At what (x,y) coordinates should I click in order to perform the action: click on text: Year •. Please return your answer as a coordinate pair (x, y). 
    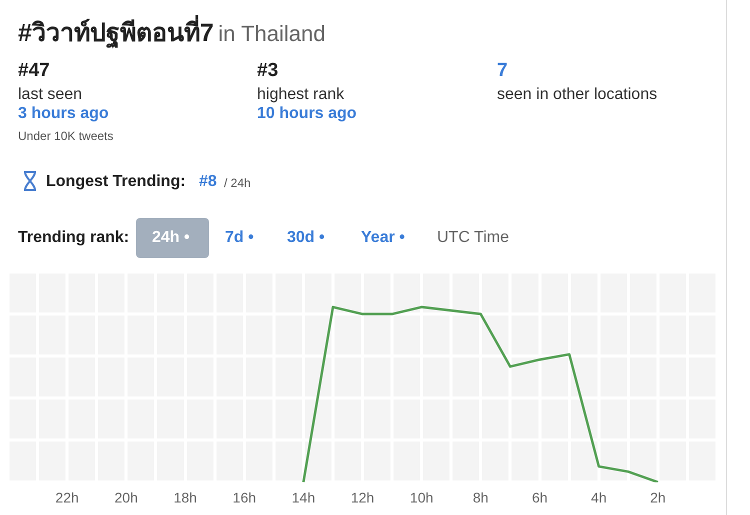
    Looking at the image, I should click on (383, 238).